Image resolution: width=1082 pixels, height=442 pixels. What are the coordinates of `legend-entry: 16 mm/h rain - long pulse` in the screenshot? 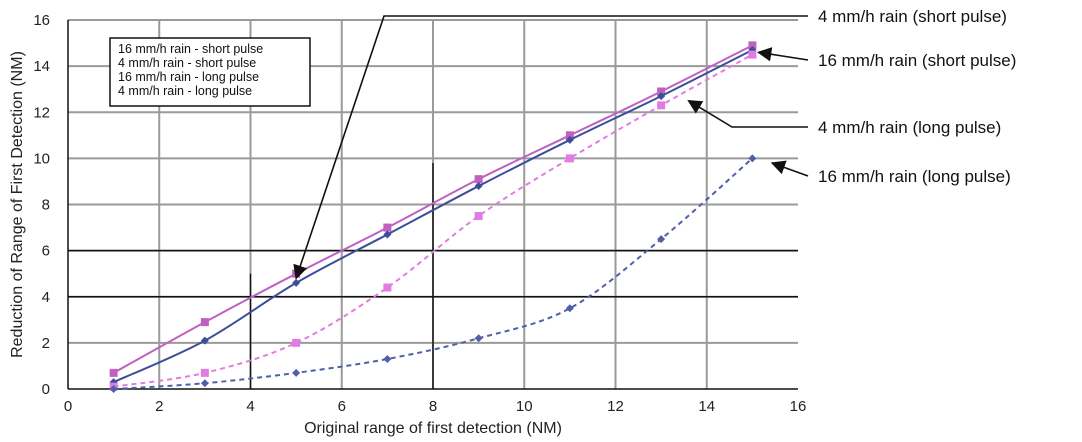 It's located at (188, 77).